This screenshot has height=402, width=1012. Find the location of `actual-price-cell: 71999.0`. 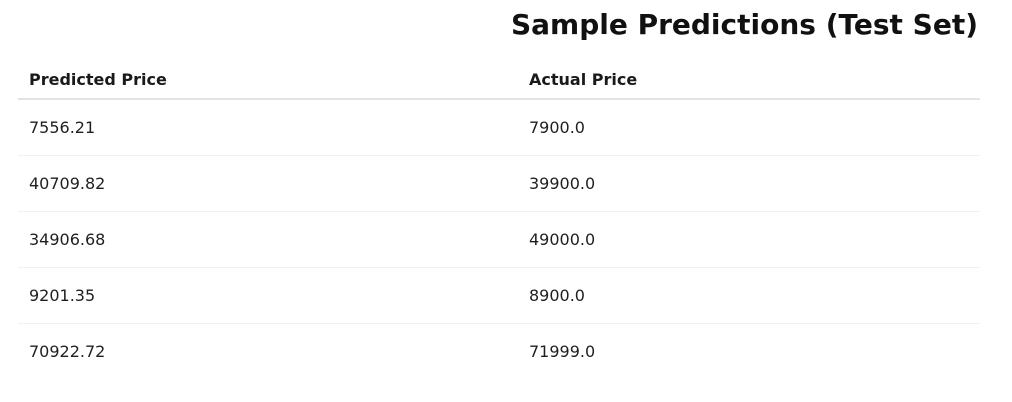

actual-price-cell: 71999.0 is located at coordinates (562, 351).